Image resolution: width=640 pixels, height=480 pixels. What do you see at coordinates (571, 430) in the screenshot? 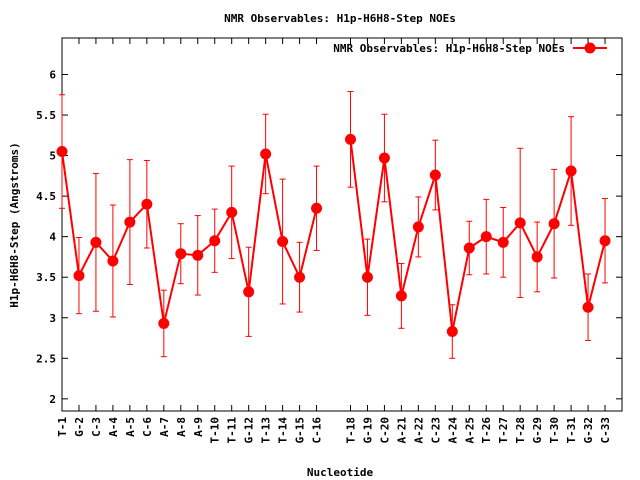
I see `x-tick-label: T-31` at bounding box center [571, 430].